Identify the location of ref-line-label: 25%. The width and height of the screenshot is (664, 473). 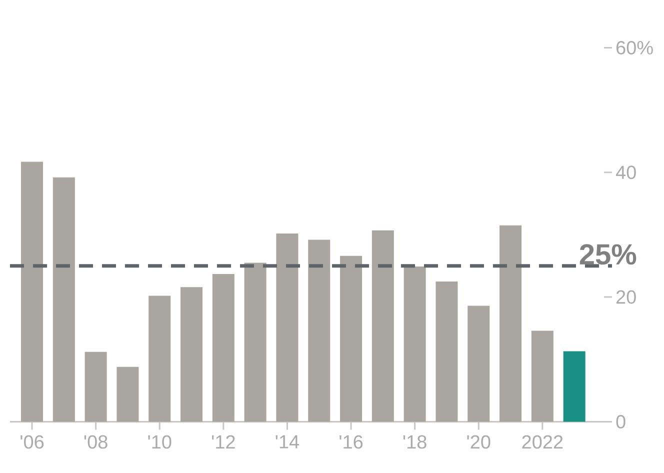
(608, 254).